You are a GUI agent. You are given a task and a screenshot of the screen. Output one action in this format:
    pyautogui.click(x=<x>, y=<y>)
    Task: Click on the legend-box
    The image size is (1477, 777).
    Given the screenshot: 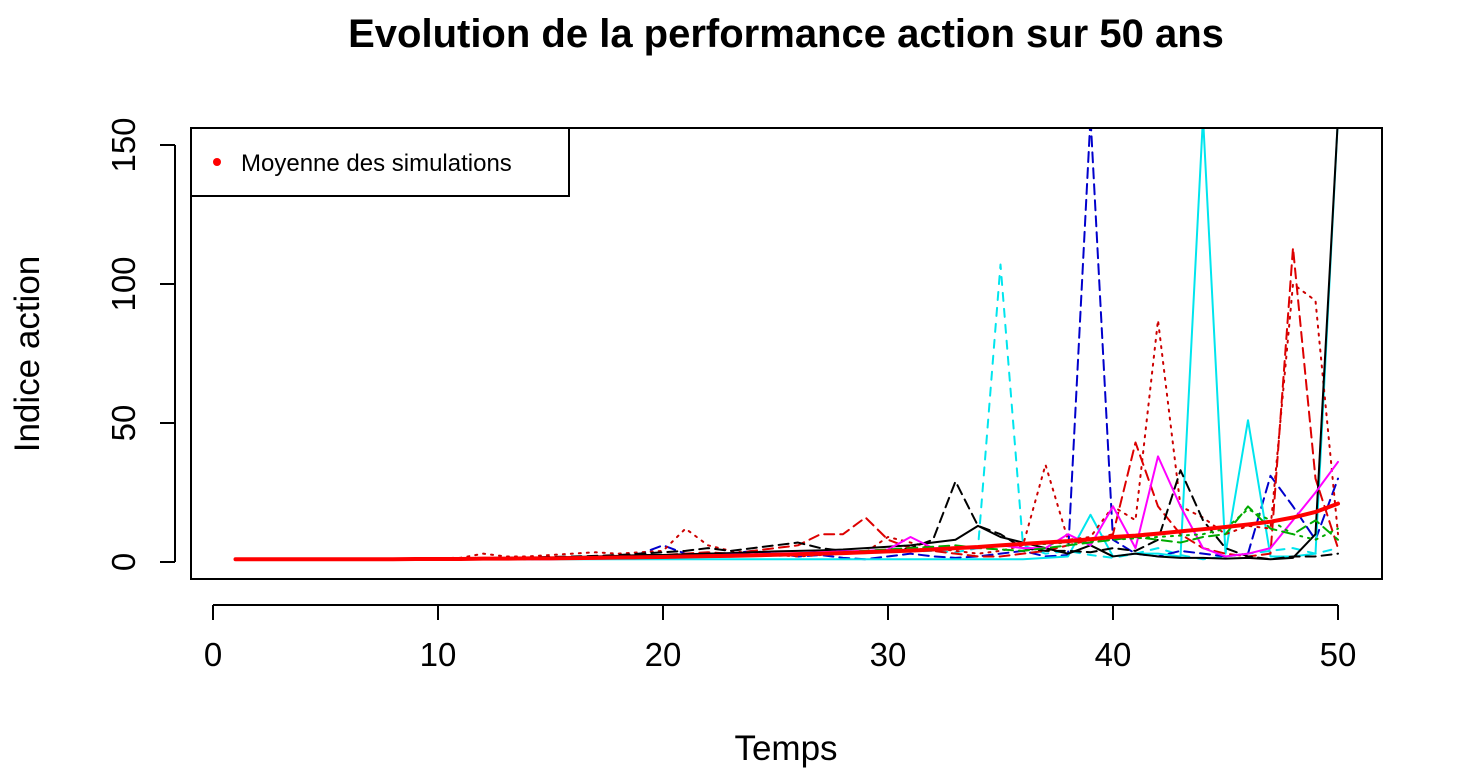 What is the action you would take?
    pyautogui.click(x=380, y=162)
    